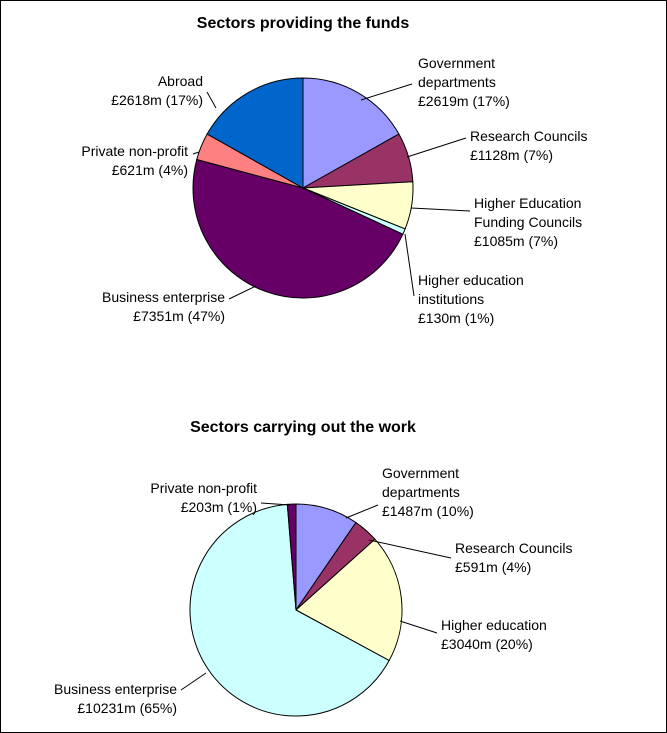 Image resolution: width=667 pixels, height=733 pixels. Describe the element at coordinates (203, 497) in the screenshot. I see `data-label-work-private-non-profit: Private non-profit £203m (1%)` at that location.